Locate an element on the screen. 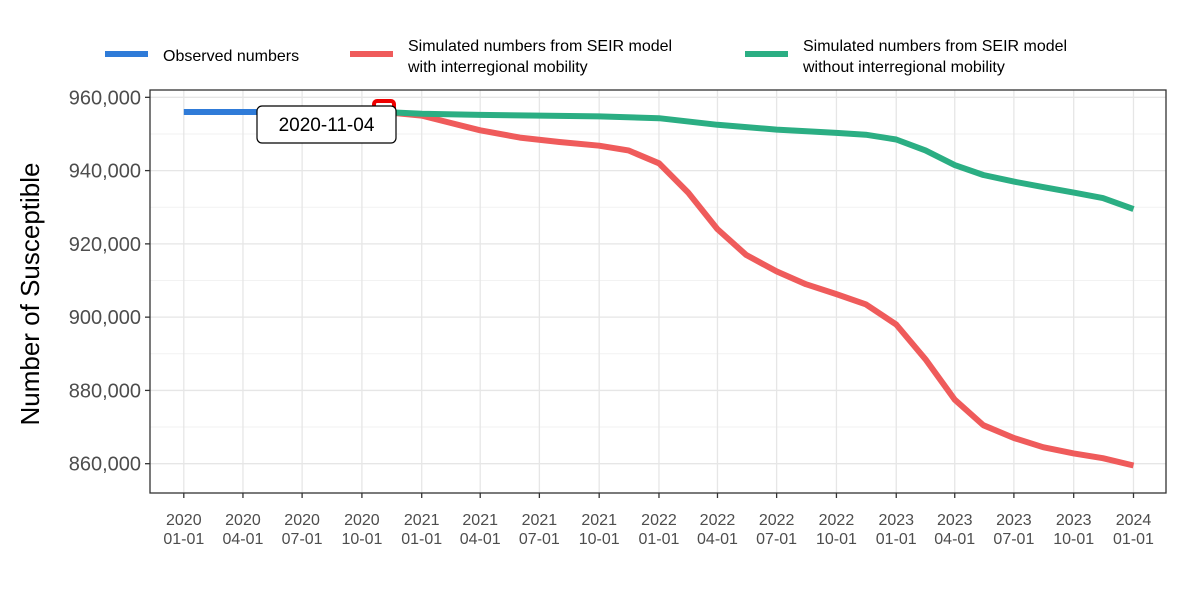  annotation-label: 2020-11-04 is located at coordinates (327, 125).